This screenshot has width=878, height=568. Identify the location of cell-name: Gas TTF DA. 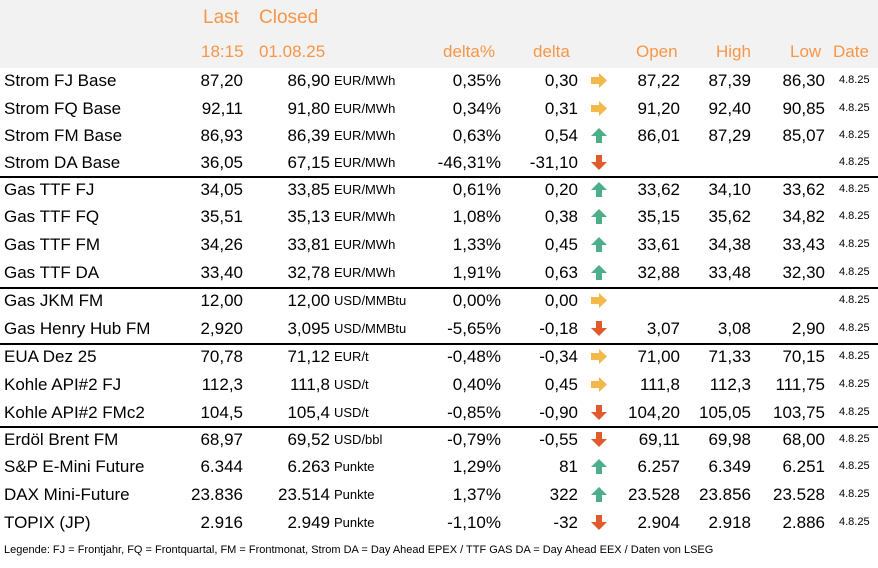
(52, 272).